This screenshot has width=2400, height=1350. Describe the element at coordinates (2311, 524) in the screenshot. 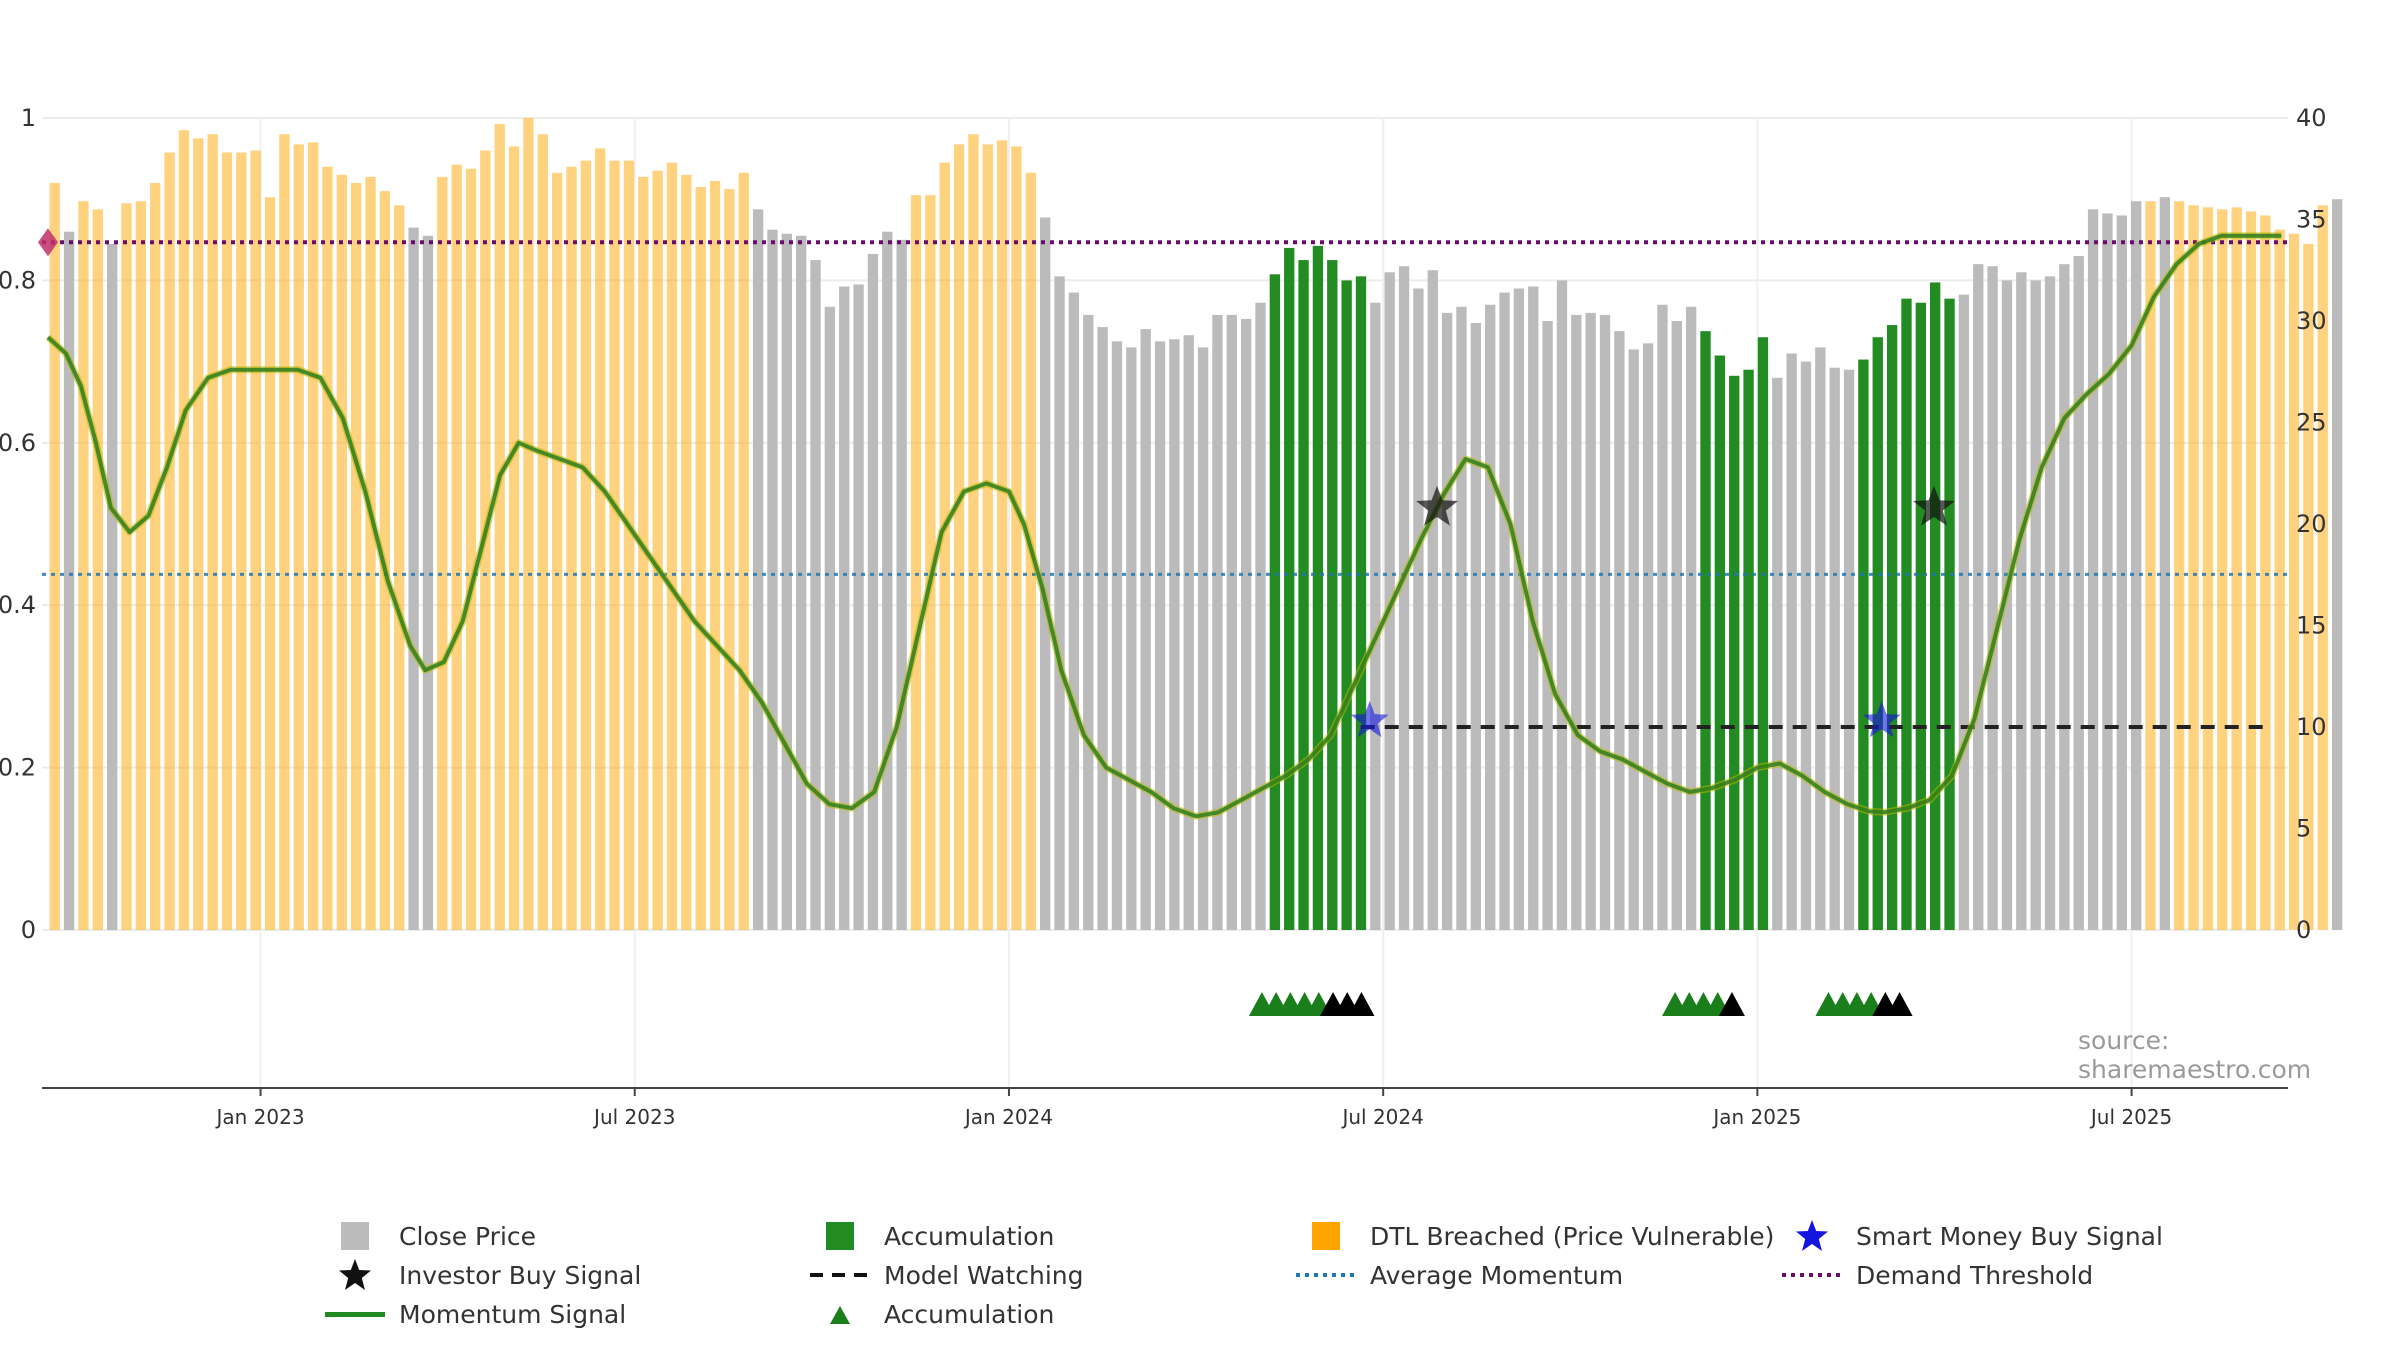

I see `y-right-tick-label: 20` at that location.